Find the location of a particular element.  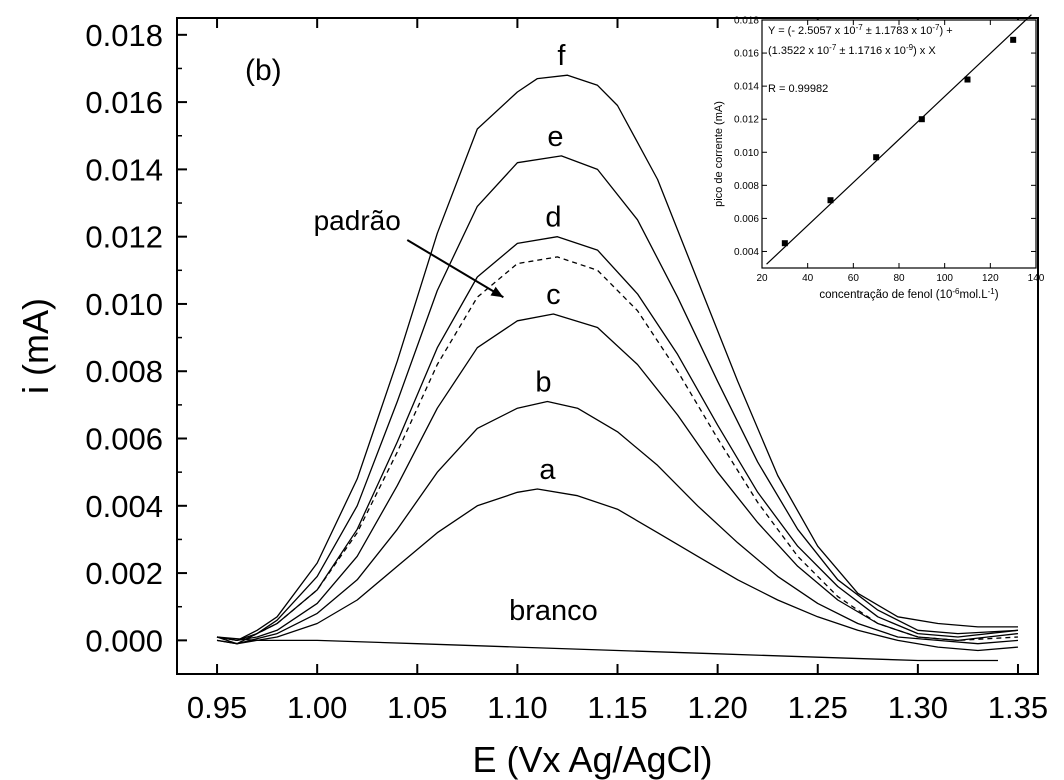

x-tick-label: 1.35 is located at coordinates (1018, 707).